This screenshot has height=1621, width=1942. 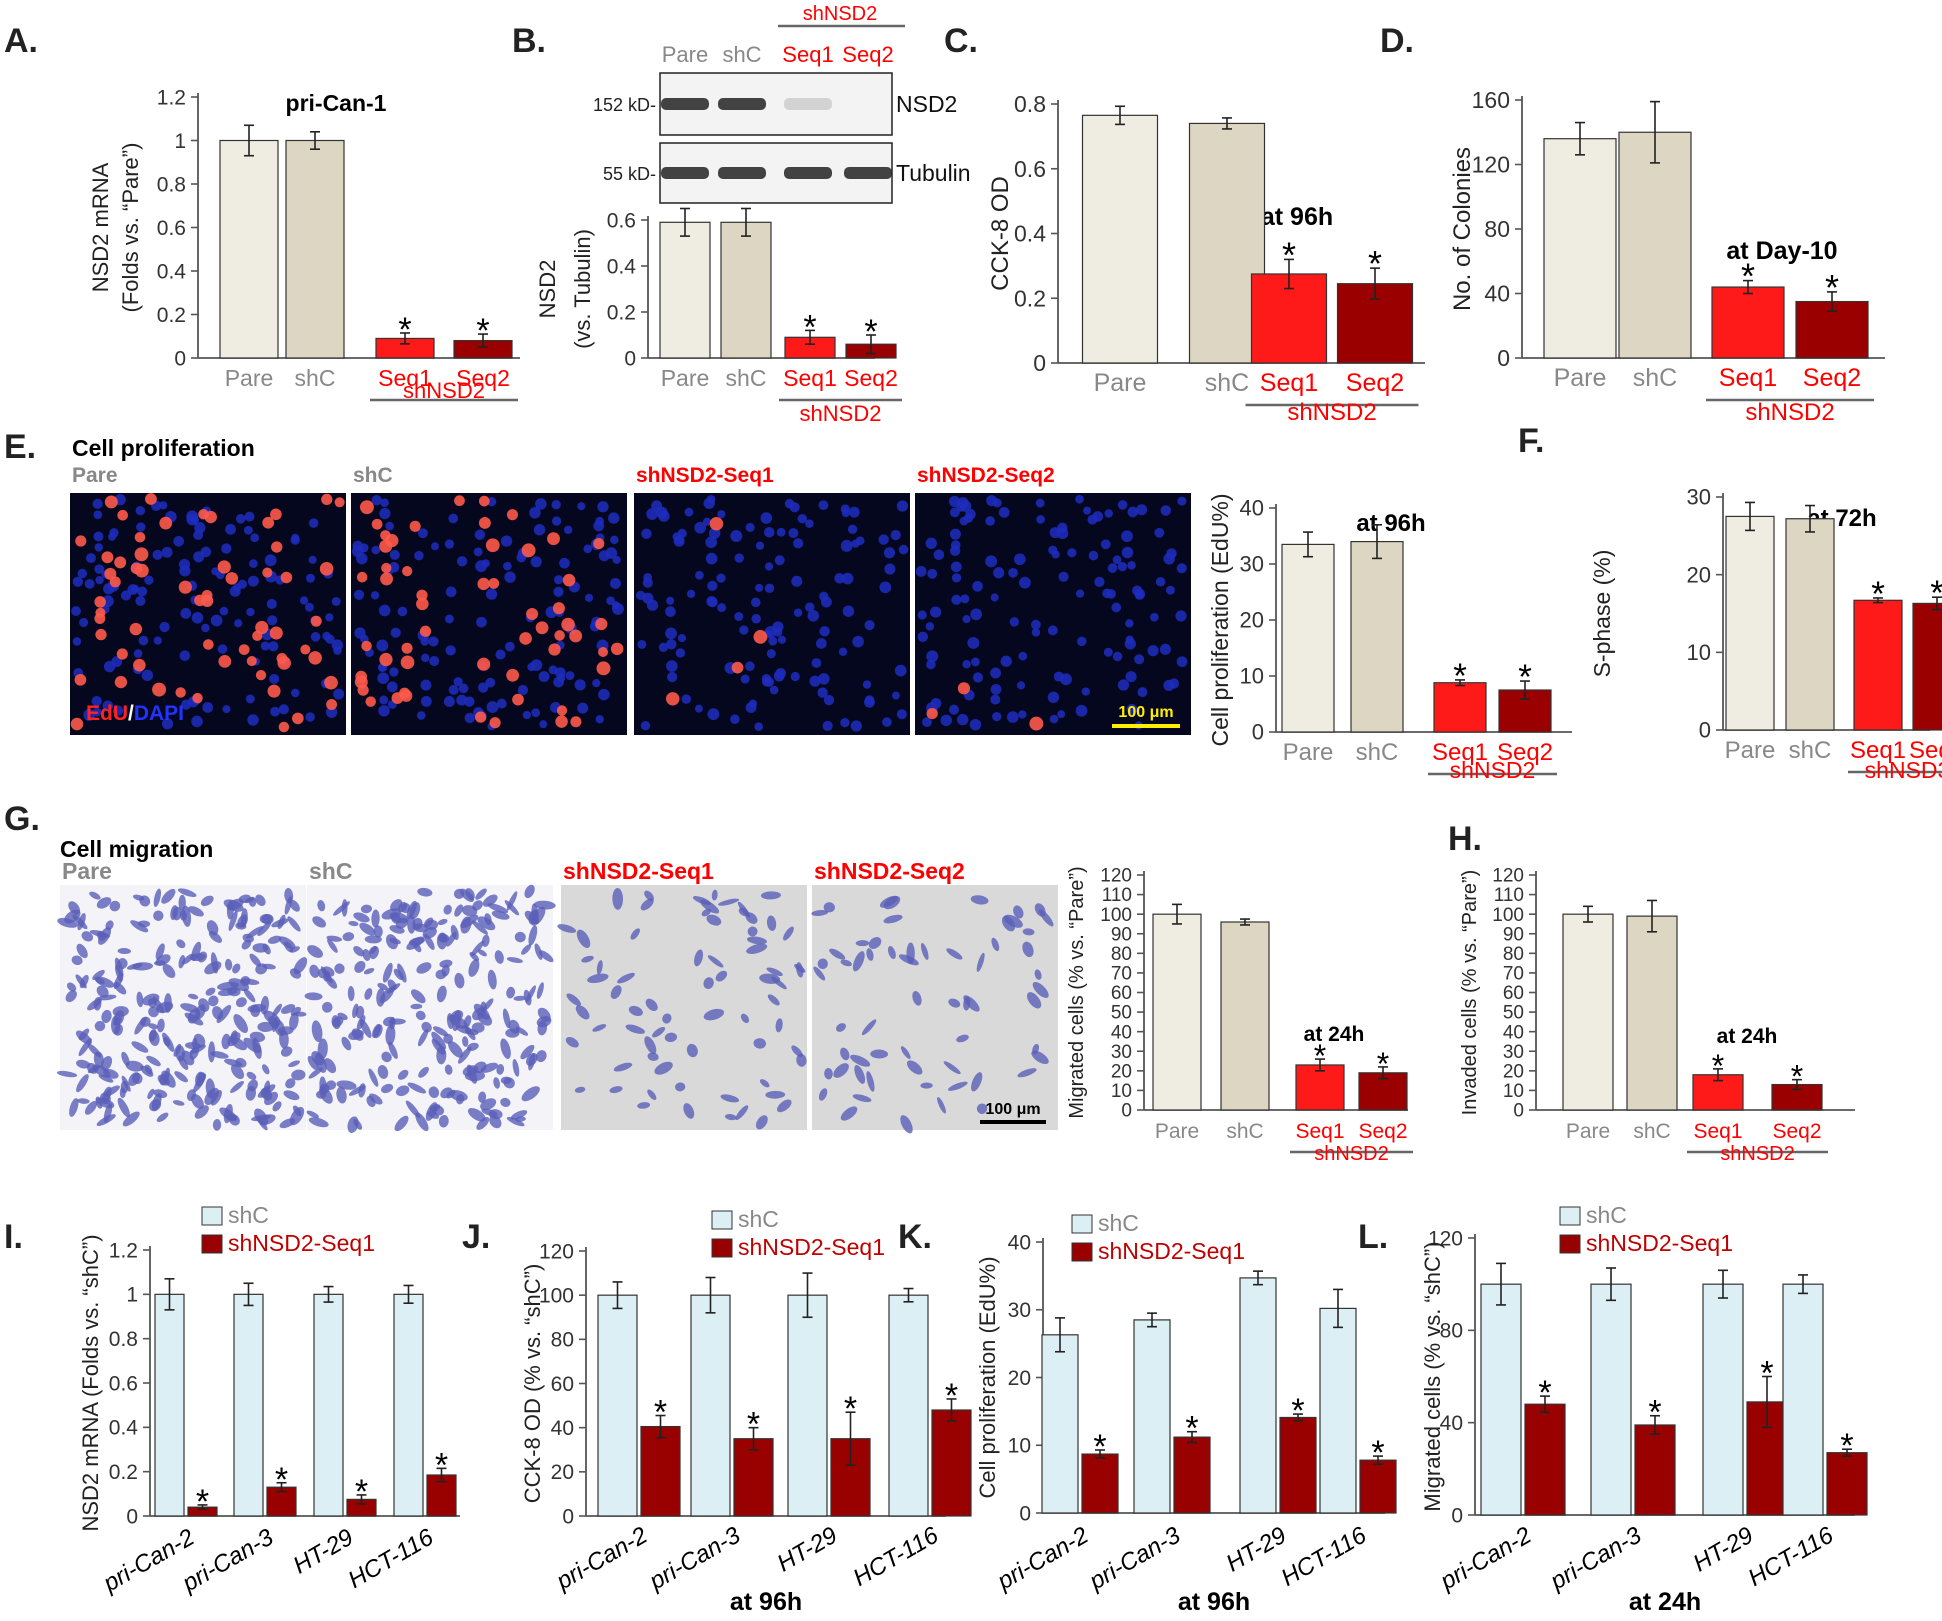 What do you see at coordinates (1019, 1310) in the screenshot?
I see `y-tick-label: 30` at bounding box center [1019, 1310].